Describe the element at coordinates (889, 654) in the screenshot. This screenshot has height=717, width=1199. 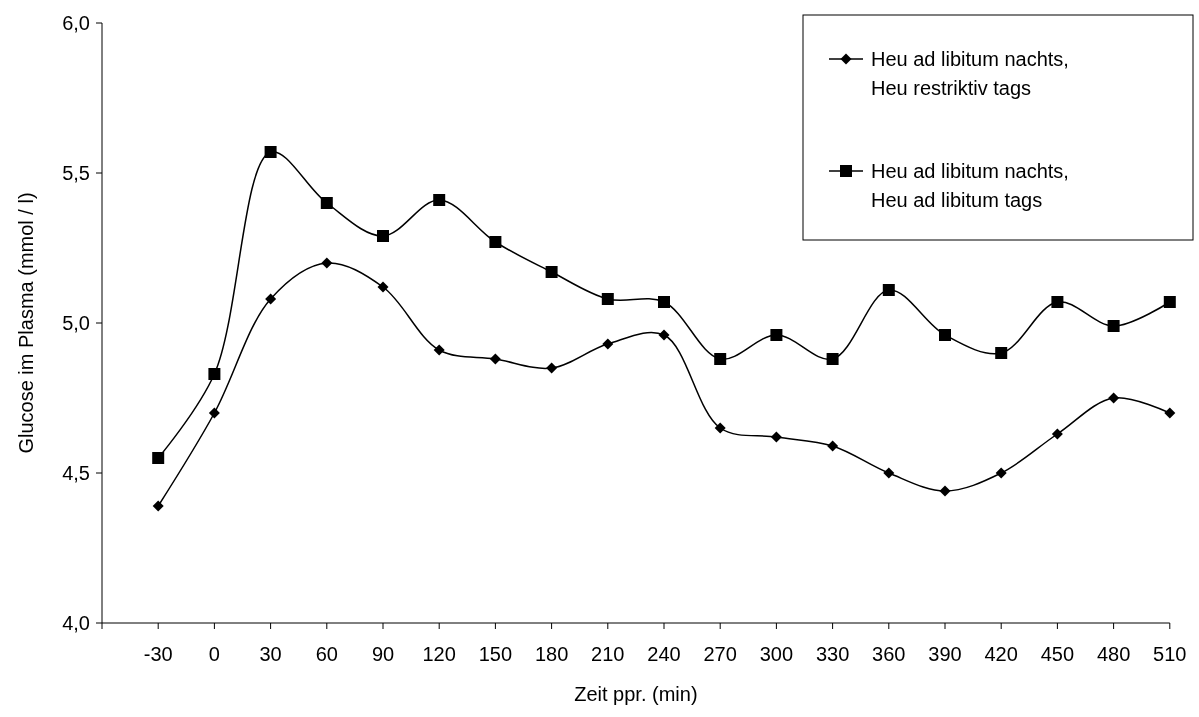
I see `x-tick-label: 360` at that location.